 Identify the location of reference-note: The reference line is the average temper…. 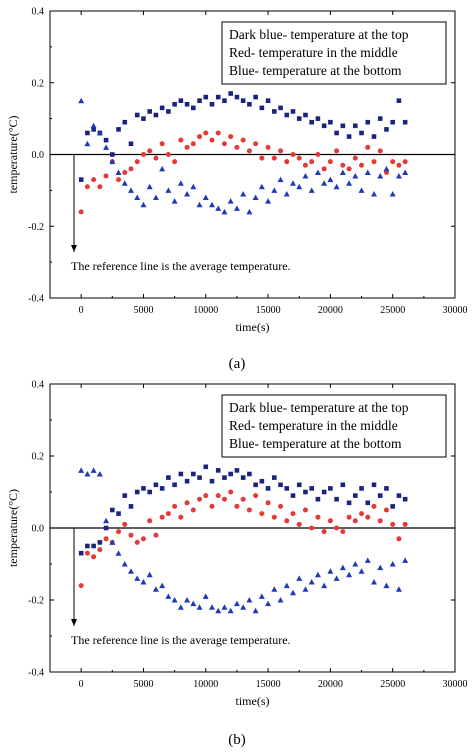
(181, 640).